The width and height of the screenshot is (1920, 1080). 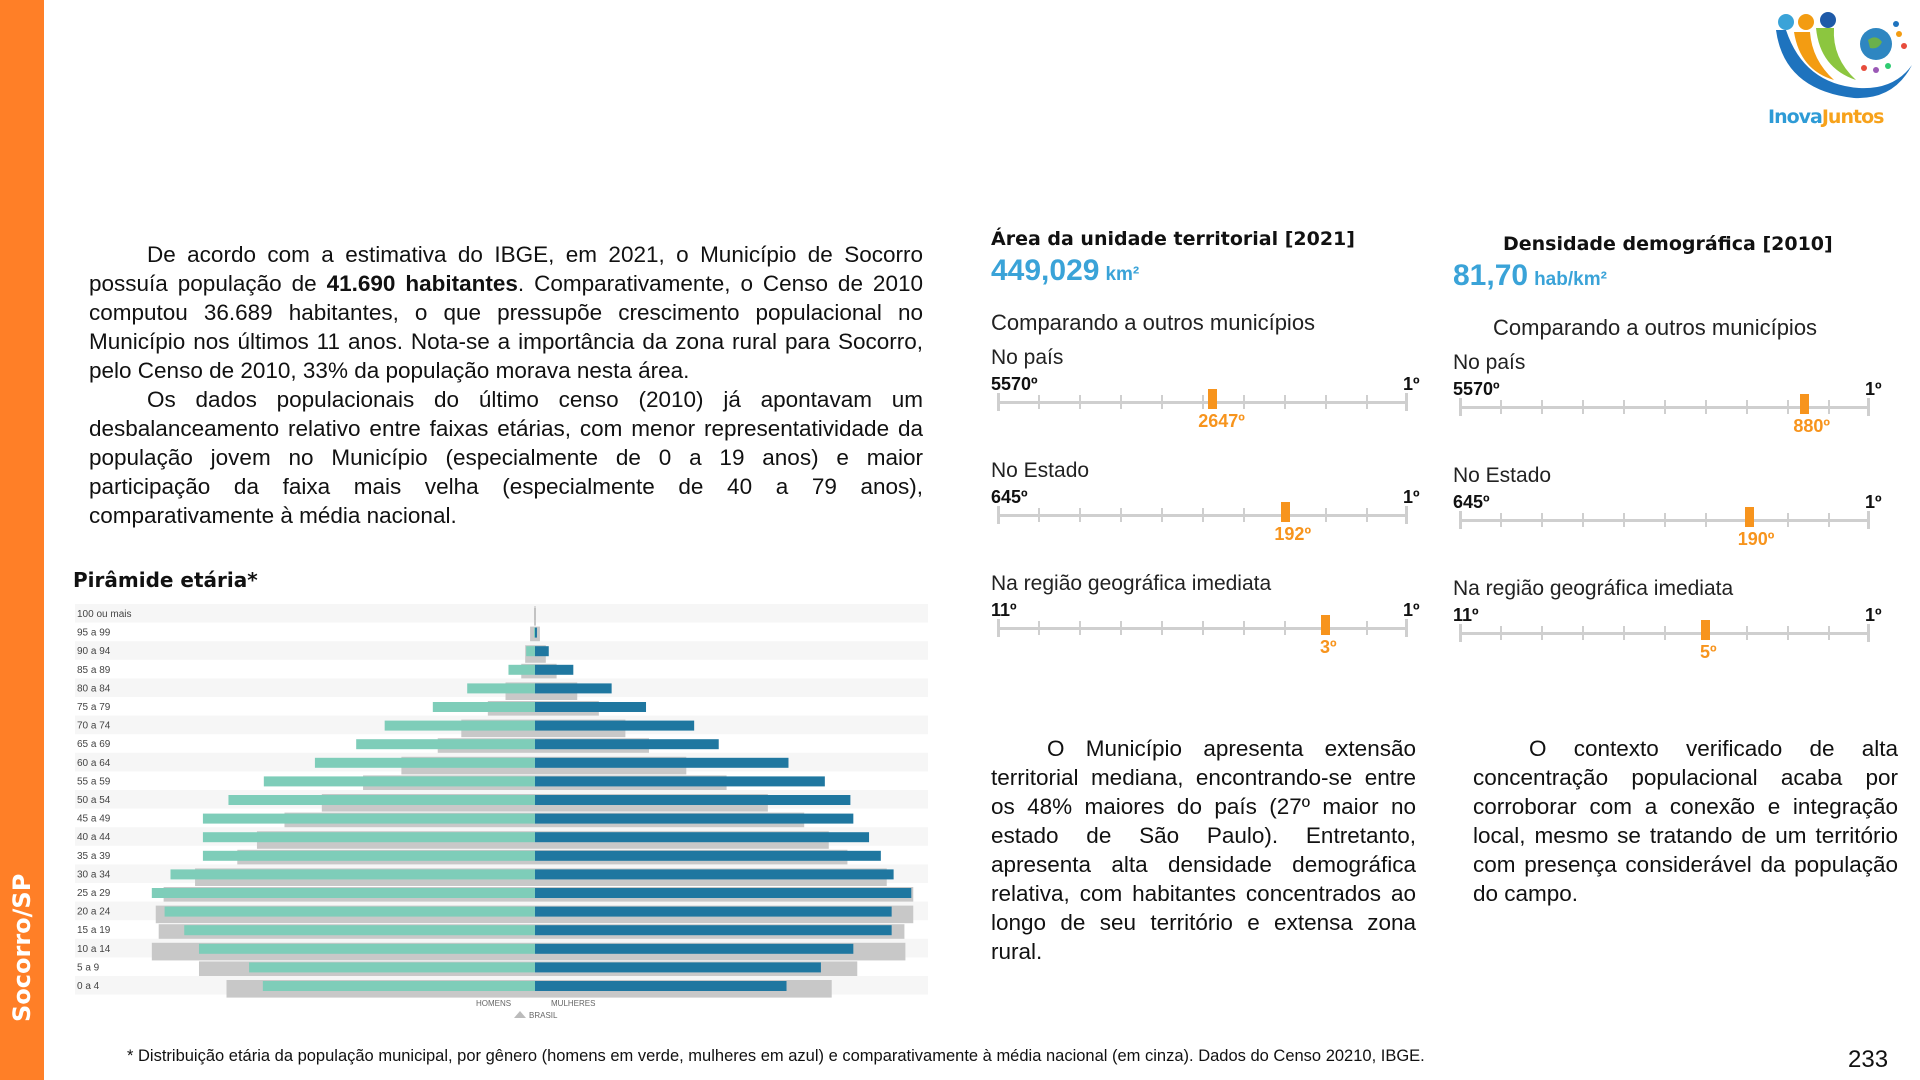 I want to click on rank-marker-label: 880º, so click(x=1811, y=426).